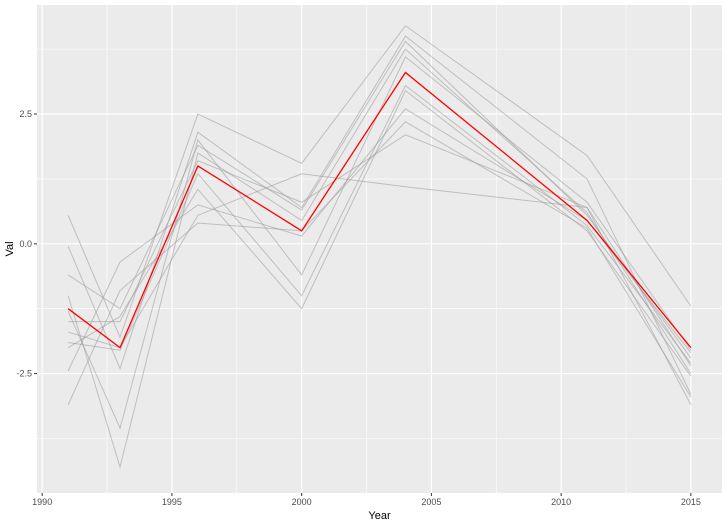 The width and height of the screenshot is (728, 527). Describe the element at coordinates (561, 502) in the screenshot. I see `x-tick-label: 2010` at that location.